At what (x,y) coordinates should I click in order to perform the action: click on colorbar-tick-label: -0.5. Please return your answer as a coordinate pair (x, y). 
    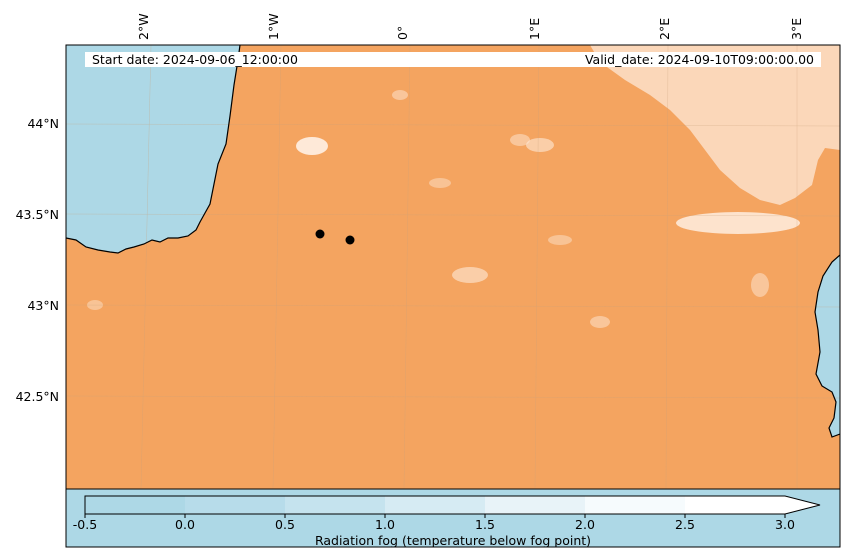
    Looking at the image, I should click on (85, 524).